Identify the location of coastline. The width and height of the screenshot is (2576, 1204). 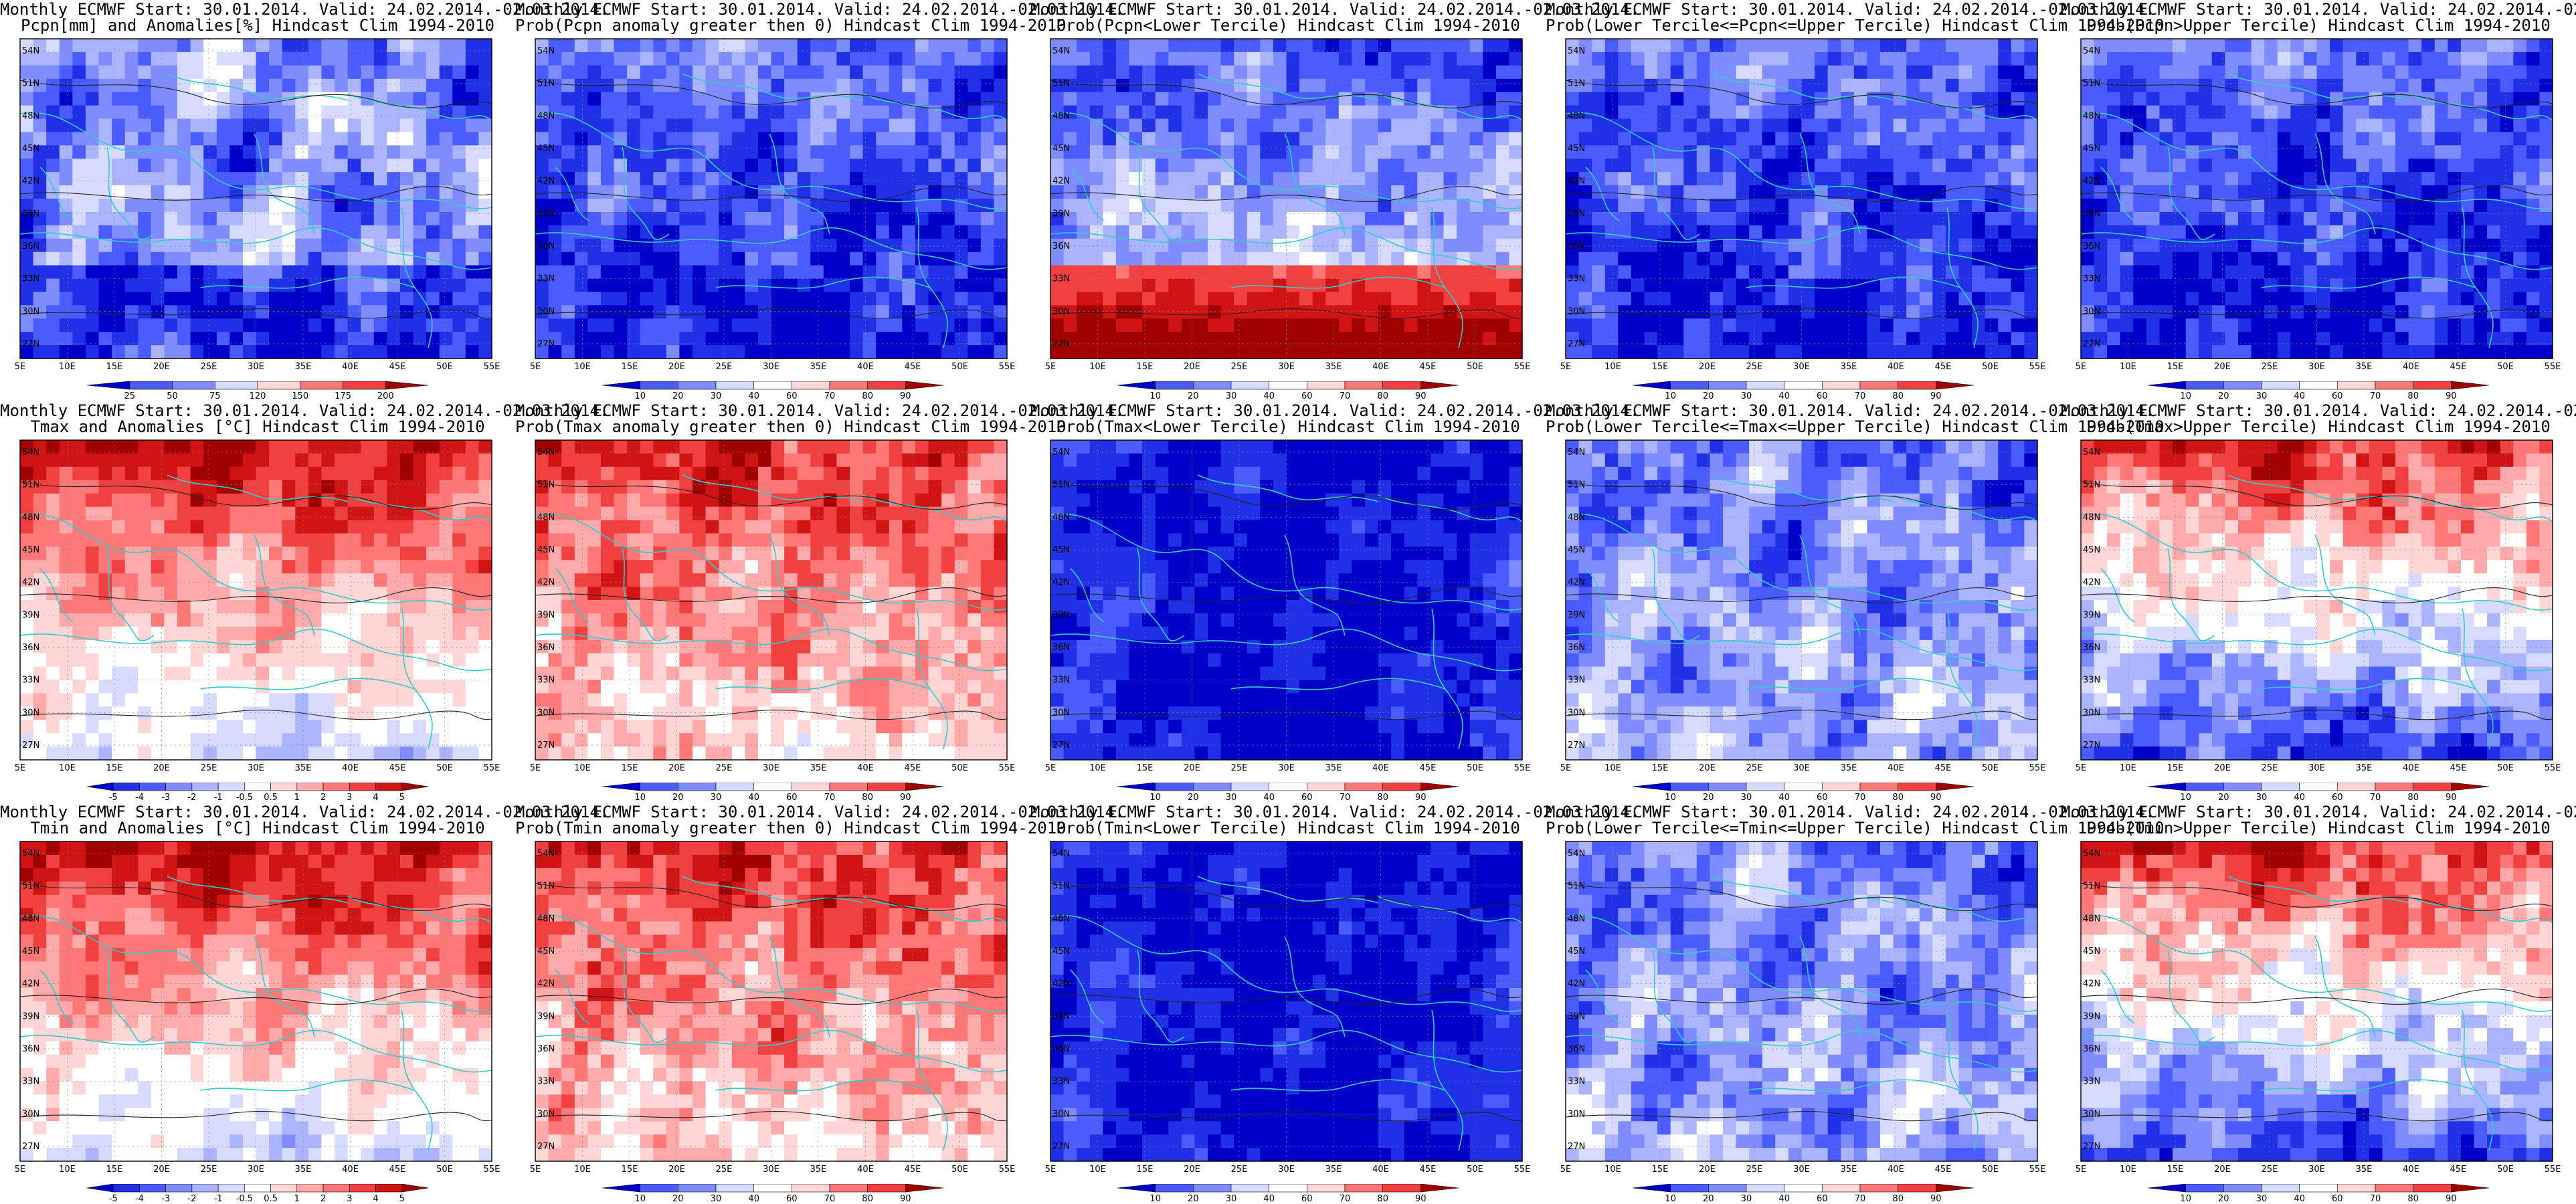
(130, 193).